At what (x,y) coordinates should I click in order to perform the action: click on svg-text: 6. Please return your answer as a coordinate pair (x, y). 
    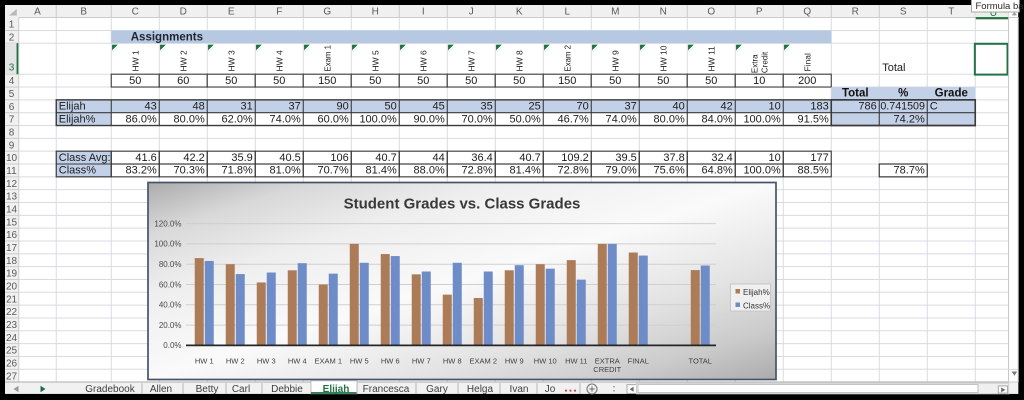
    Looking at the image, I should click on (12, 107).